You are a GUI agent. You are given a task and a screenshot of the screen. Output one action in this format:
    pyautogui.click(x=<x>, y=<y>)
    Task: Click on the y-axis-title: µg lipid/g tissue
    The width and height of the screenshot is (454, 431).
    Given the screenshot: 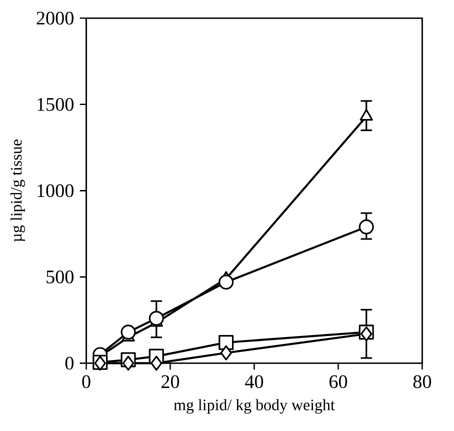 What is the action you would take?
    pyautogui.click(x=17, y=191)
    